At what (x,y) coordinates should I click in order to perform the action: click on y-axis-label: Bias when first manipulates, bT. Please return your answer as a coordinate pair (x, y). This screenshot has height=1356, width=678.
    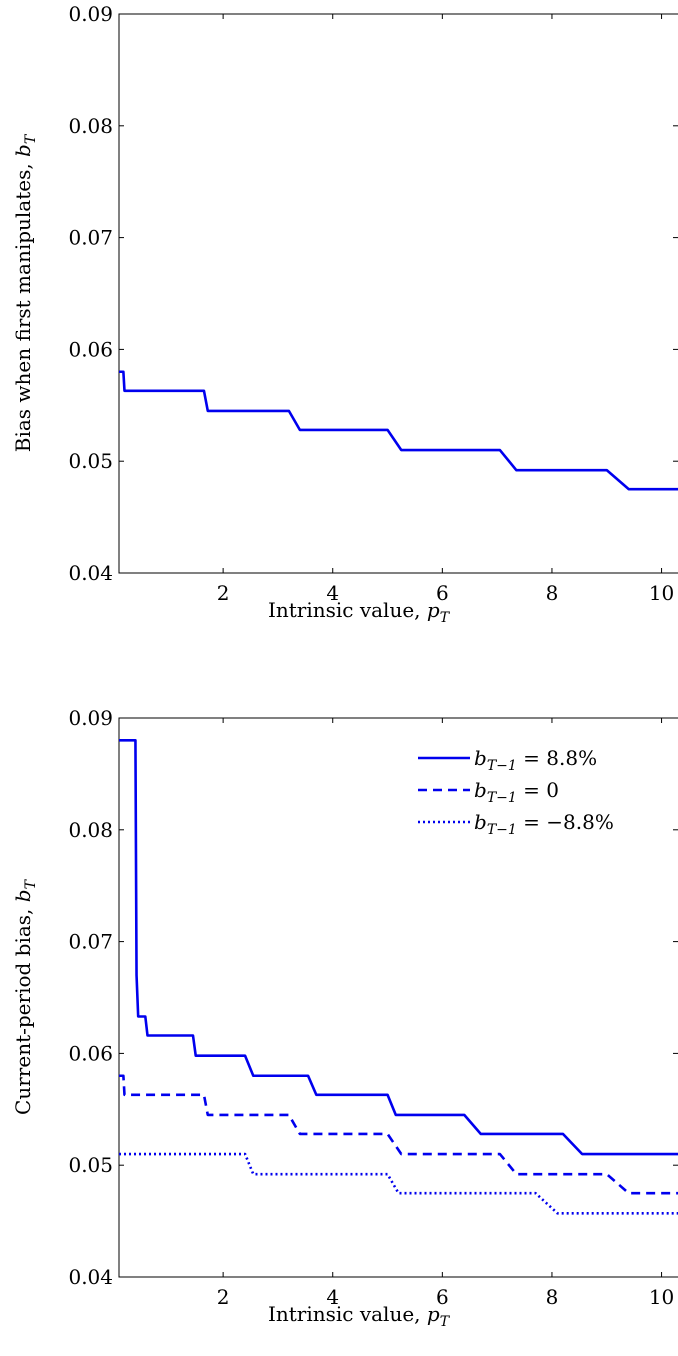
    Looking at the image, I should click on (25, 292).